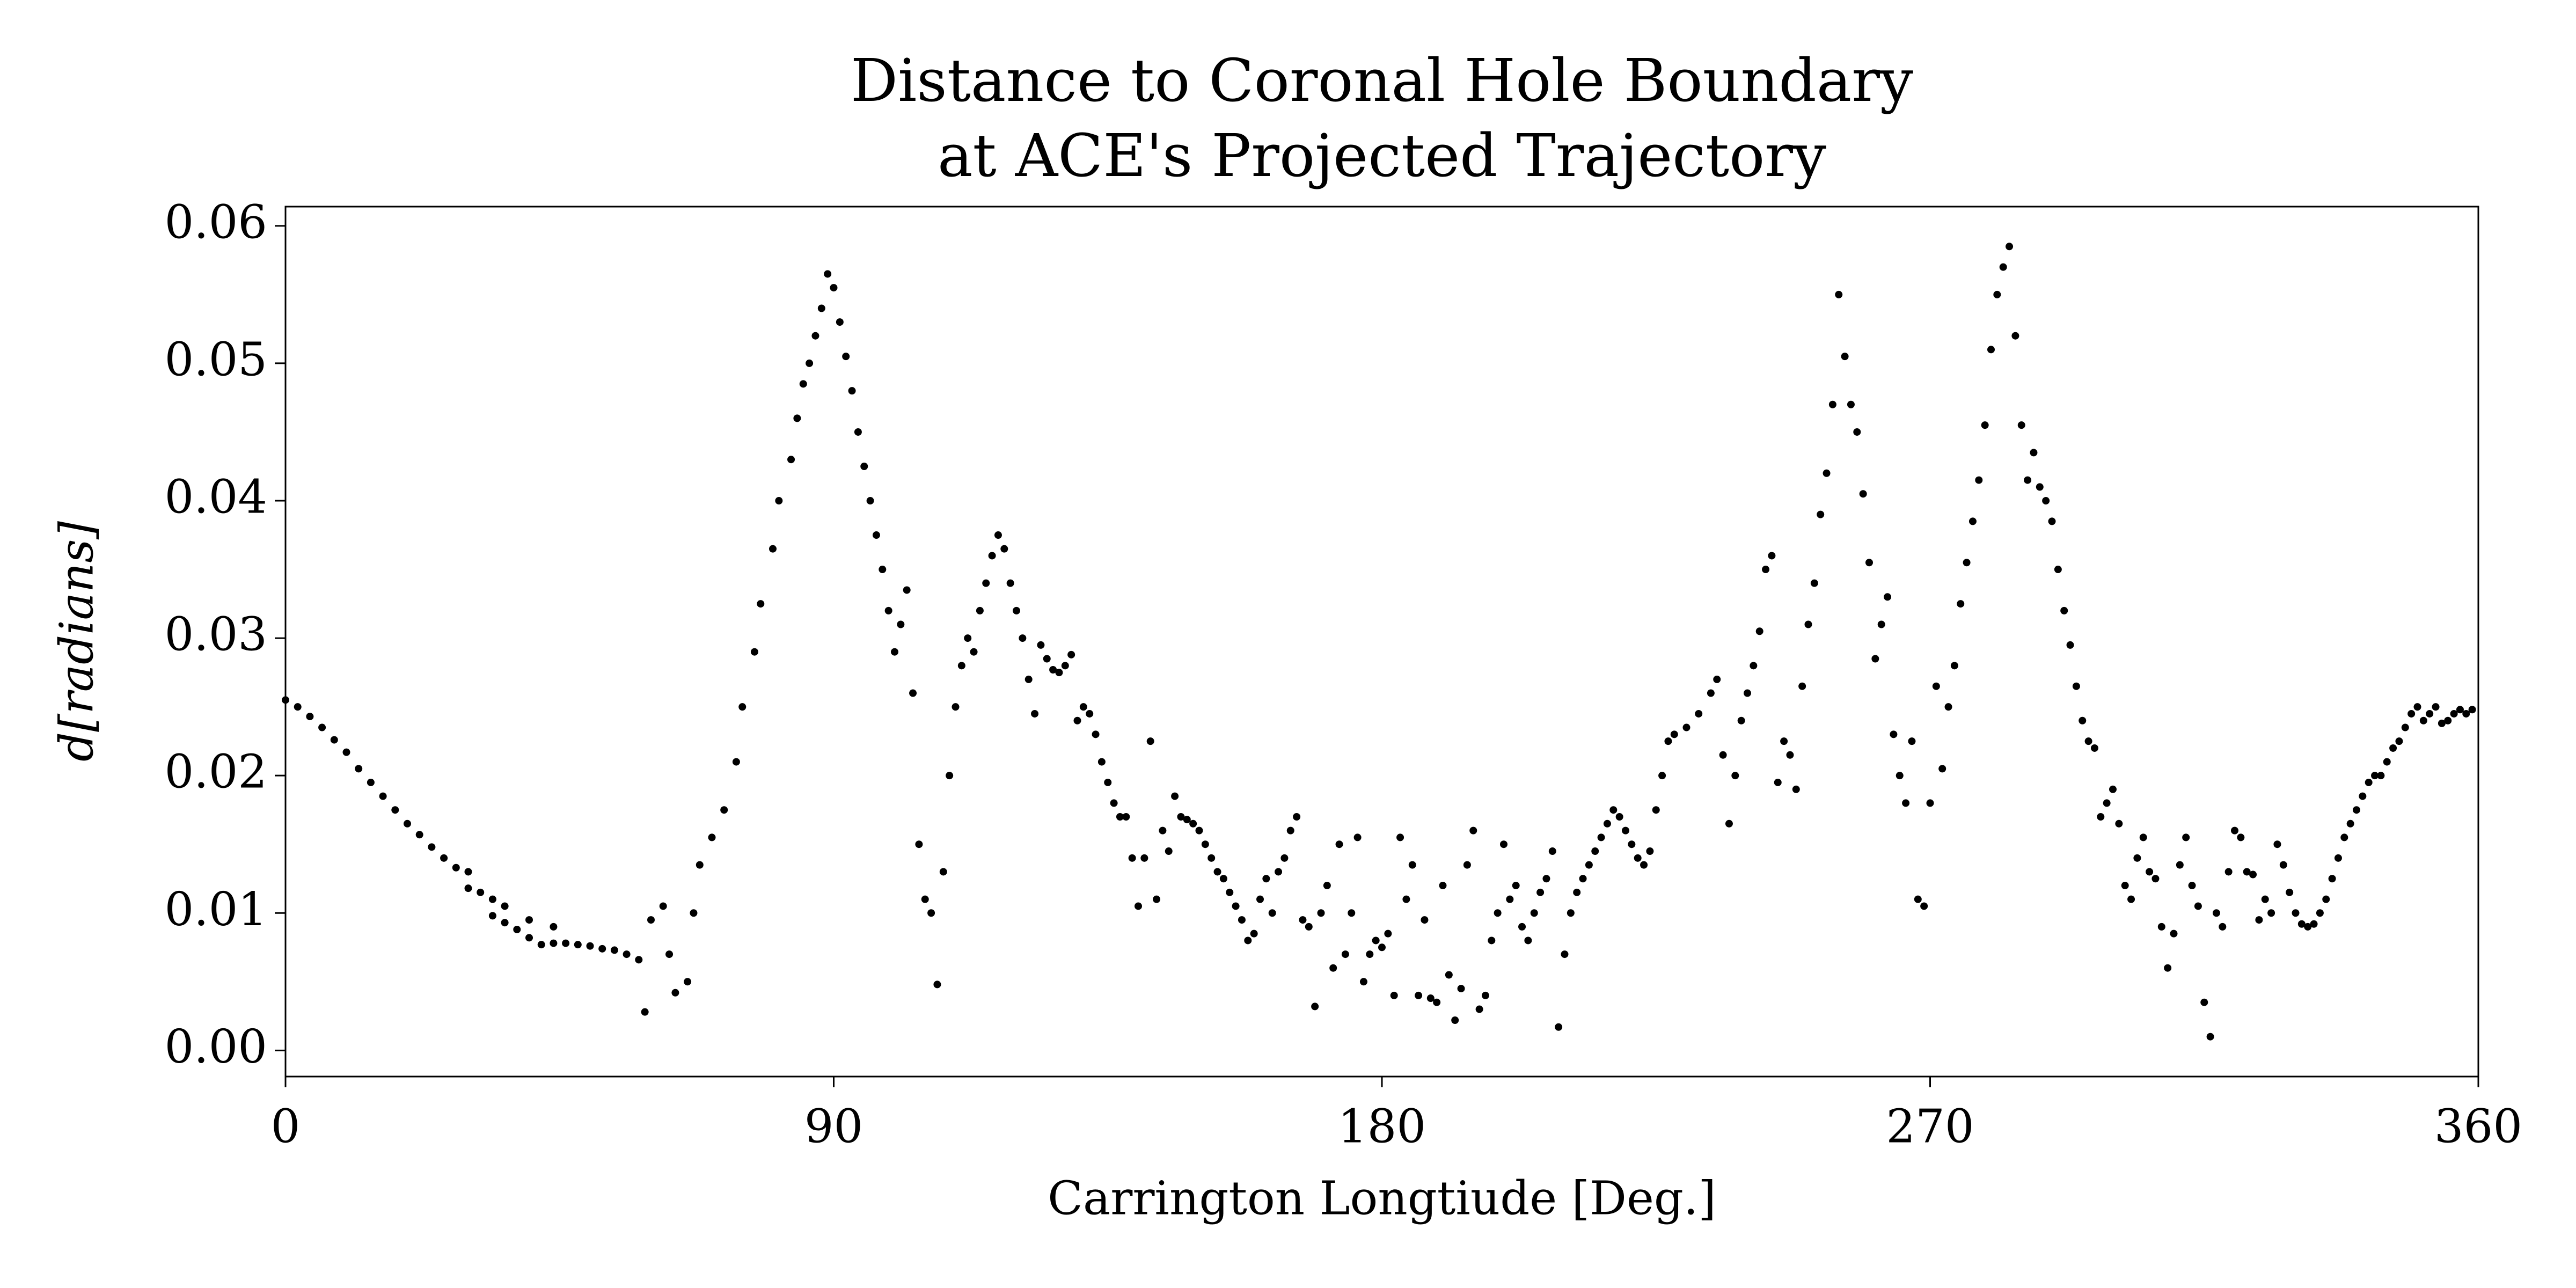 The height and width of the screenshot is (1288, 2576). I want to click on x-tick-label: 0, so click(286, 1127).